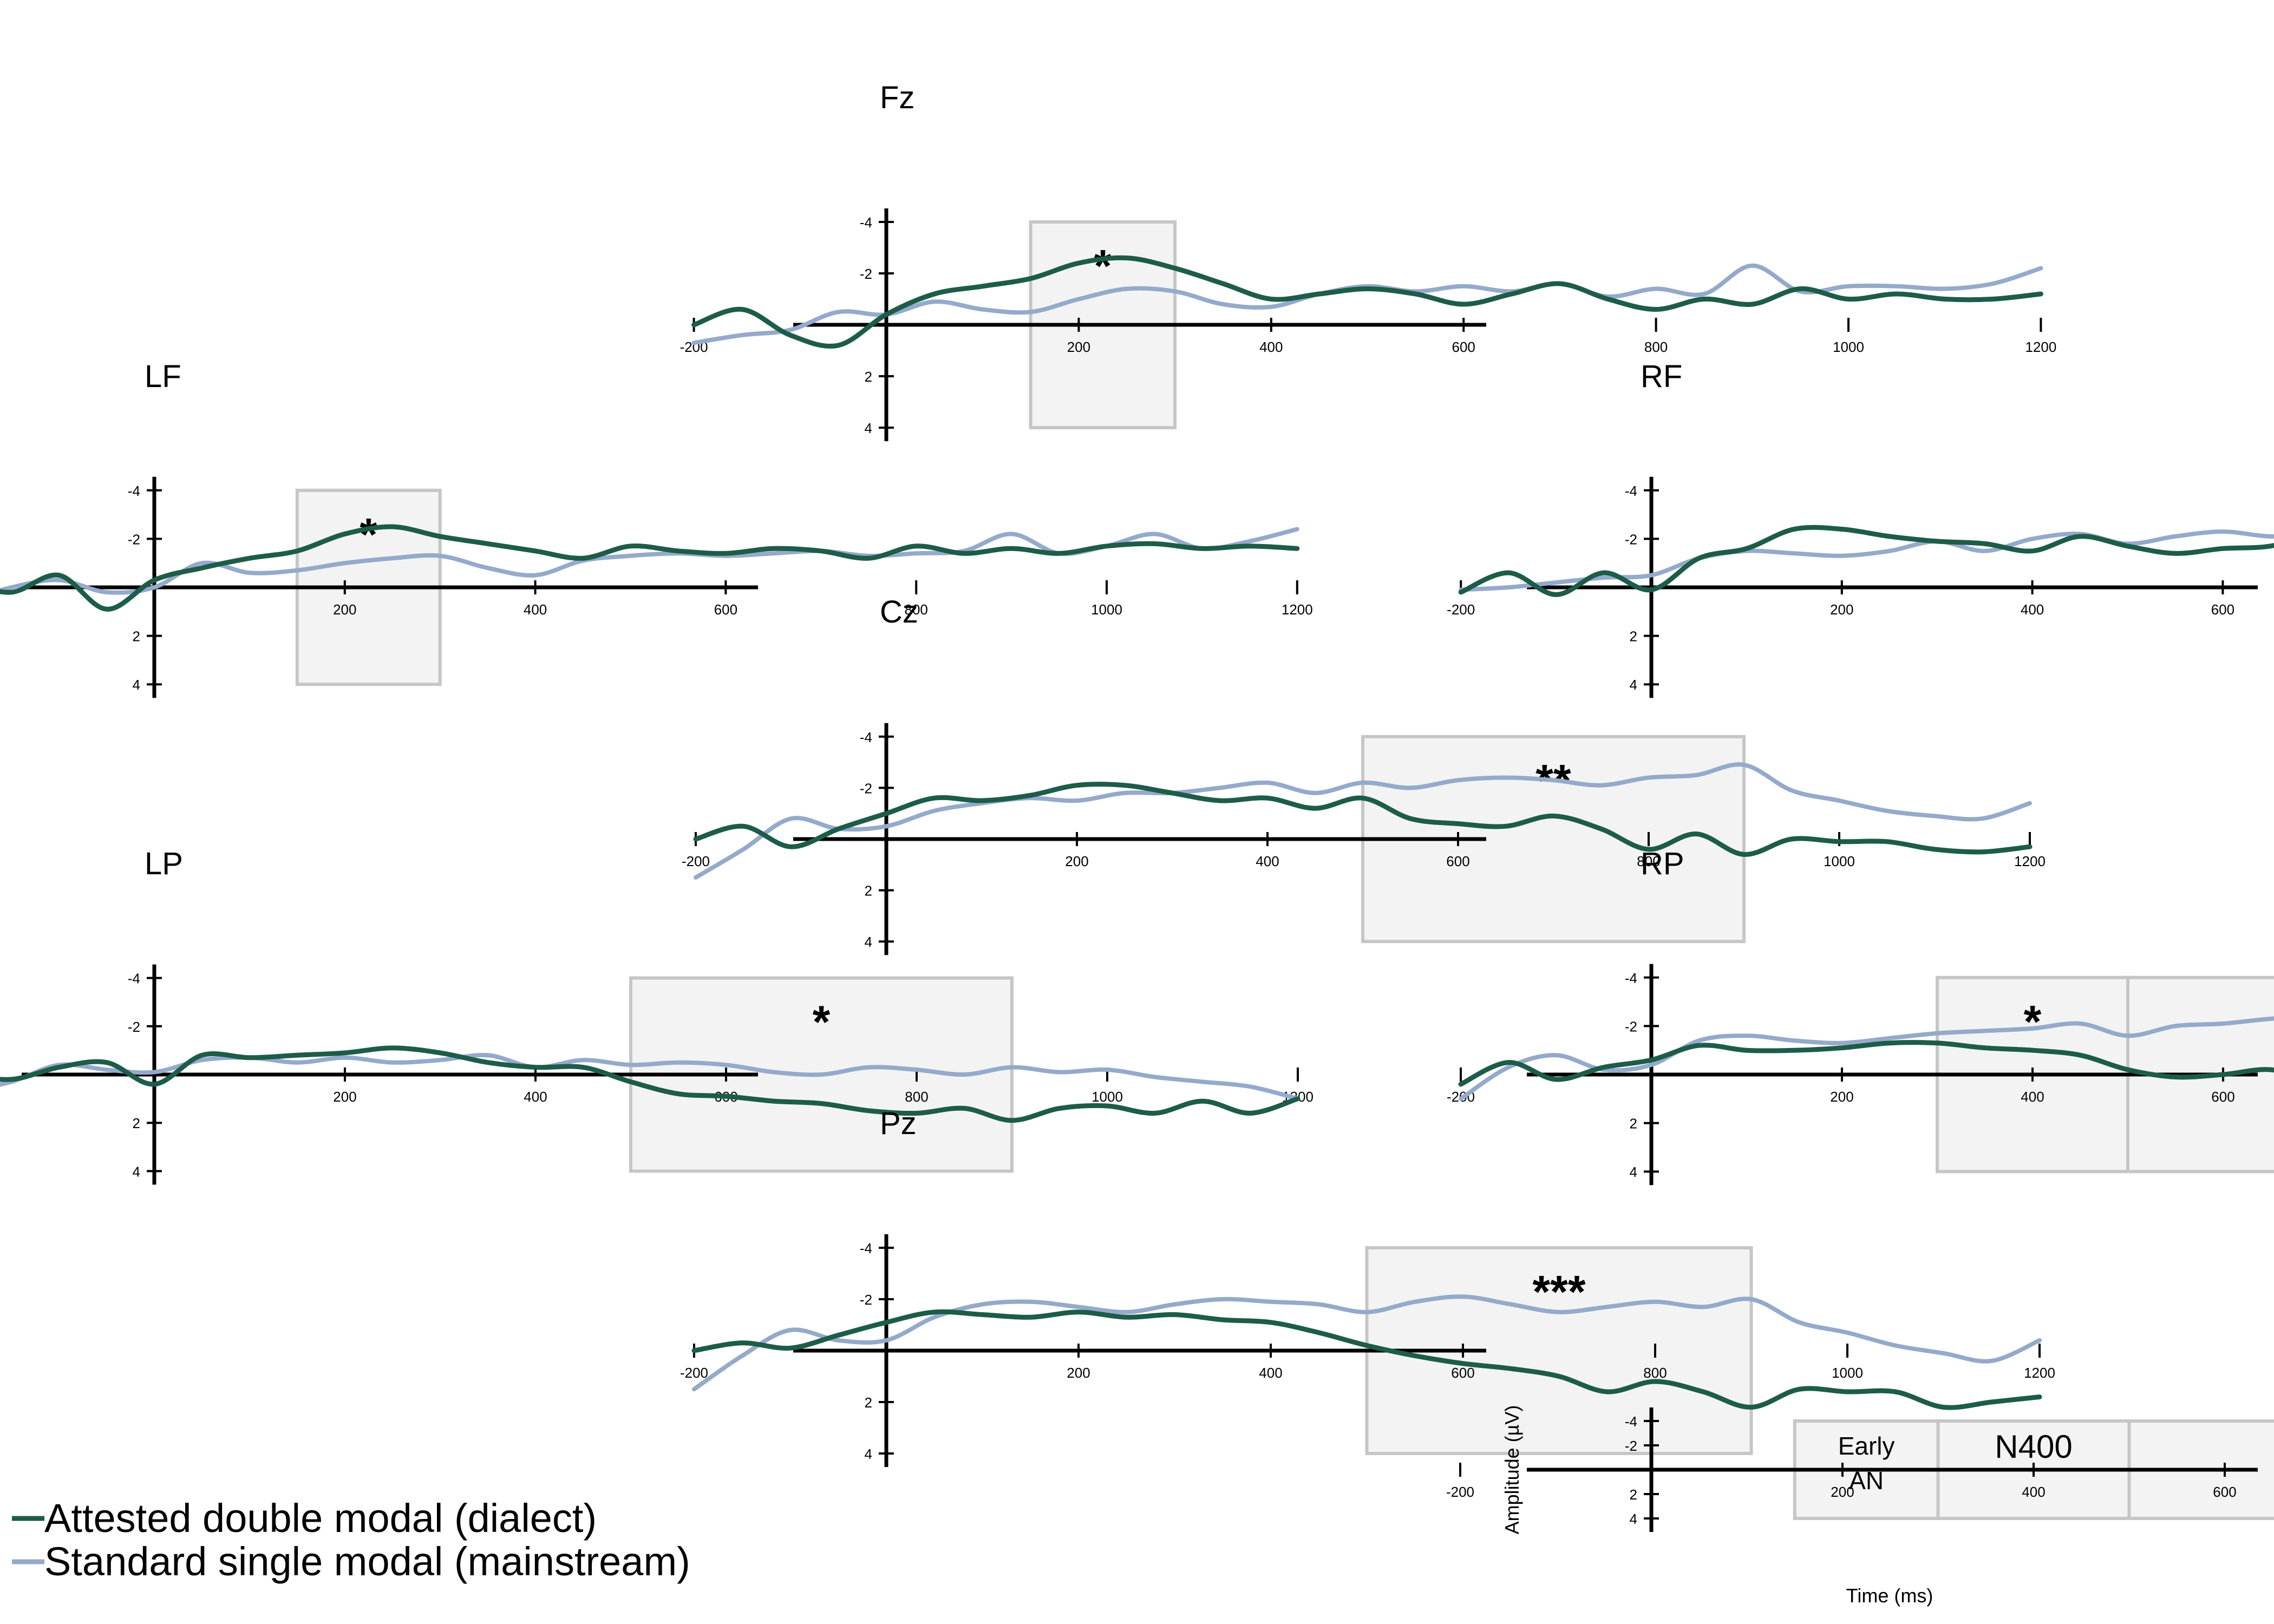 The image size is (2274, 1624). I want to click on panel-title: LP, so click(164, 864).